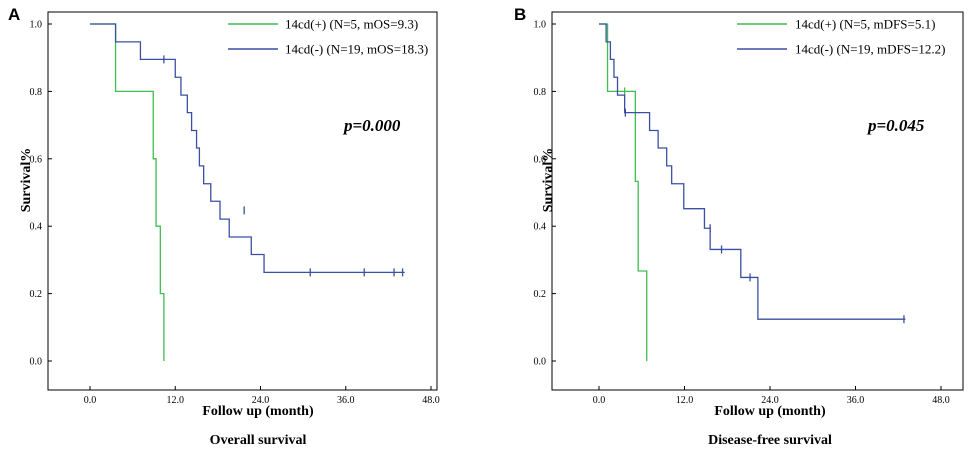  What do you see at coordinates (520, 14) in the screenshot?
I see `panel-letter: B` at bounding box center [520, 14].